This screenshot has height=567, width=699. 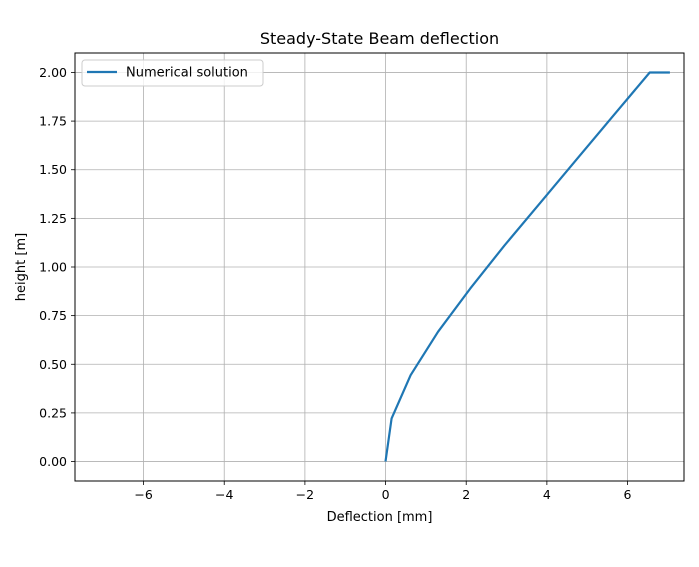 I want to click on legend-label-numerical-solution: Numerical solution, so click(x=187, y=73).